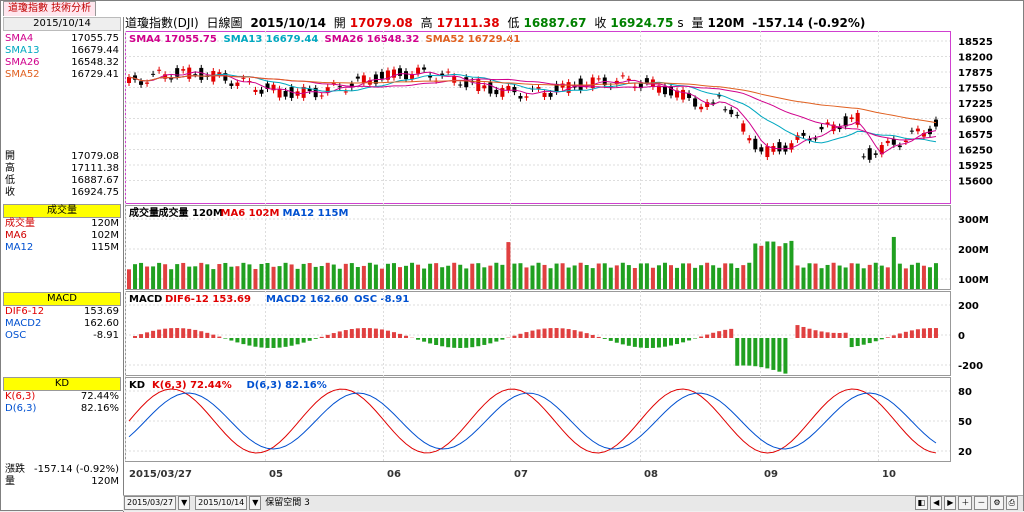 The width and height of the screenshot is (1024, 512). I want to click on scroll-left-icon: ◀, so click(936, 503).